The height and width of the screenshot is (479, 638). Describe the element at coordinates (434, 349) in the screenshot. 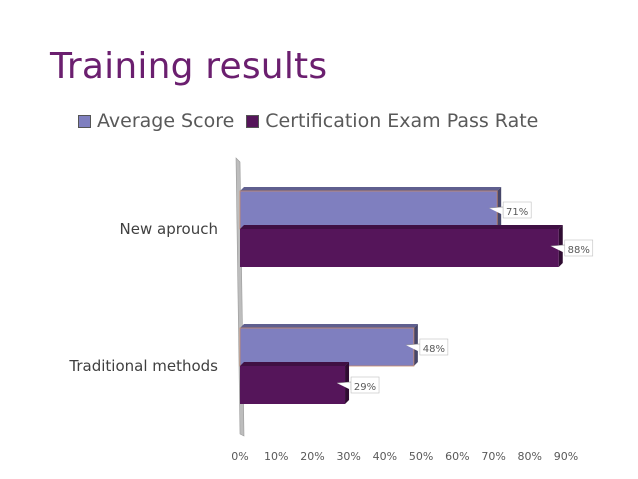

I see `data-label-average-score-traditional-methods: 48%` at that location.